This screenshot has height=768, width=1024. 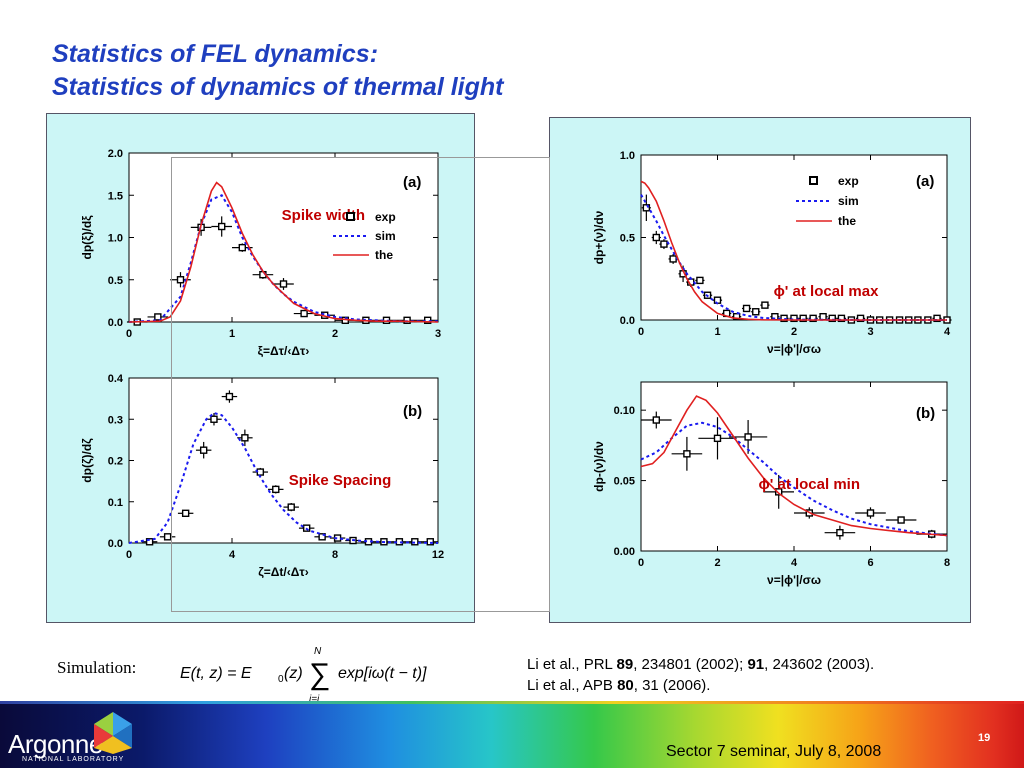 What do you see at coordinates (115, 420) in the screenshot?
I see `y-tick-label: 0.3` at bounding box center [115, 420].